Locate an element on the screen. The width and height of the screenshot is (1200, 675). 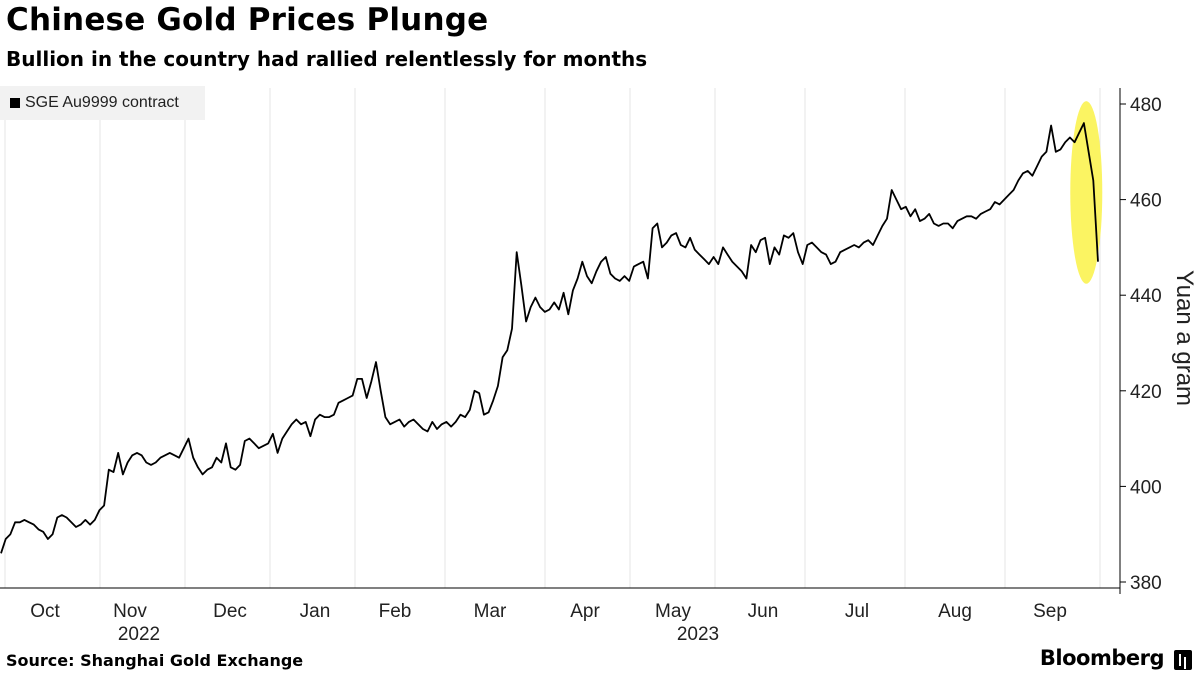
y-axis-label: Yuan a gram is located at coordinates (1184, 338).